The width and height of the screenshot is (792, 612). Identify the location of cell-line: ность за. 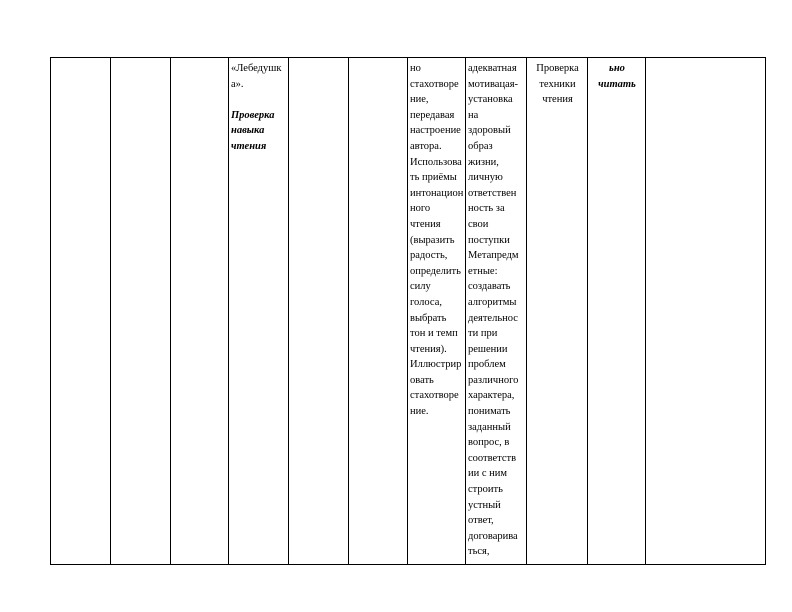
(486, 209).